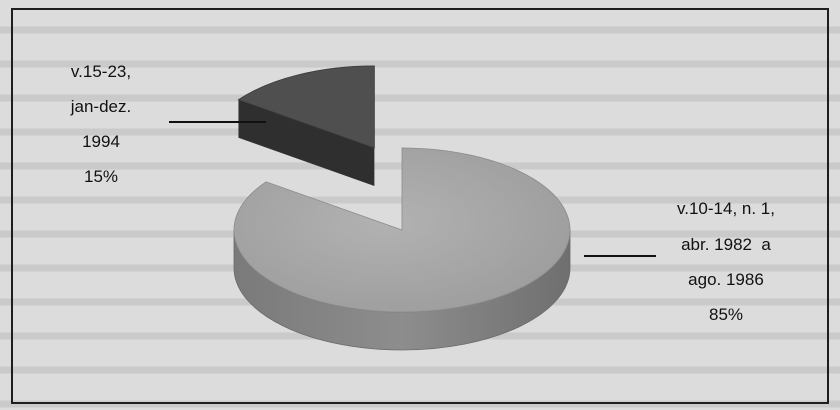 This screenshot has width=840, height=410. I want to click on label-large-line-2: abr. 1982 a, so click(726, 244).